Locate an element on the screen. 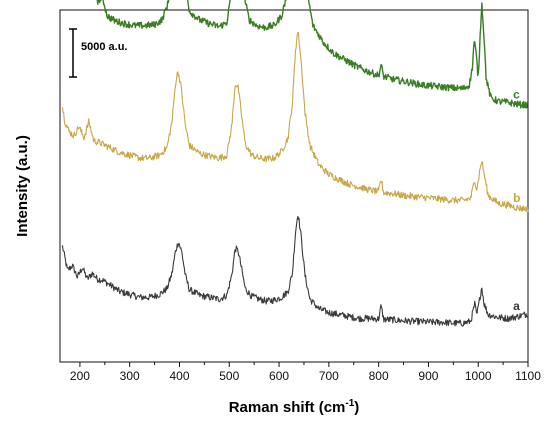  series-label-b: b is located at coordinates (516, 198).